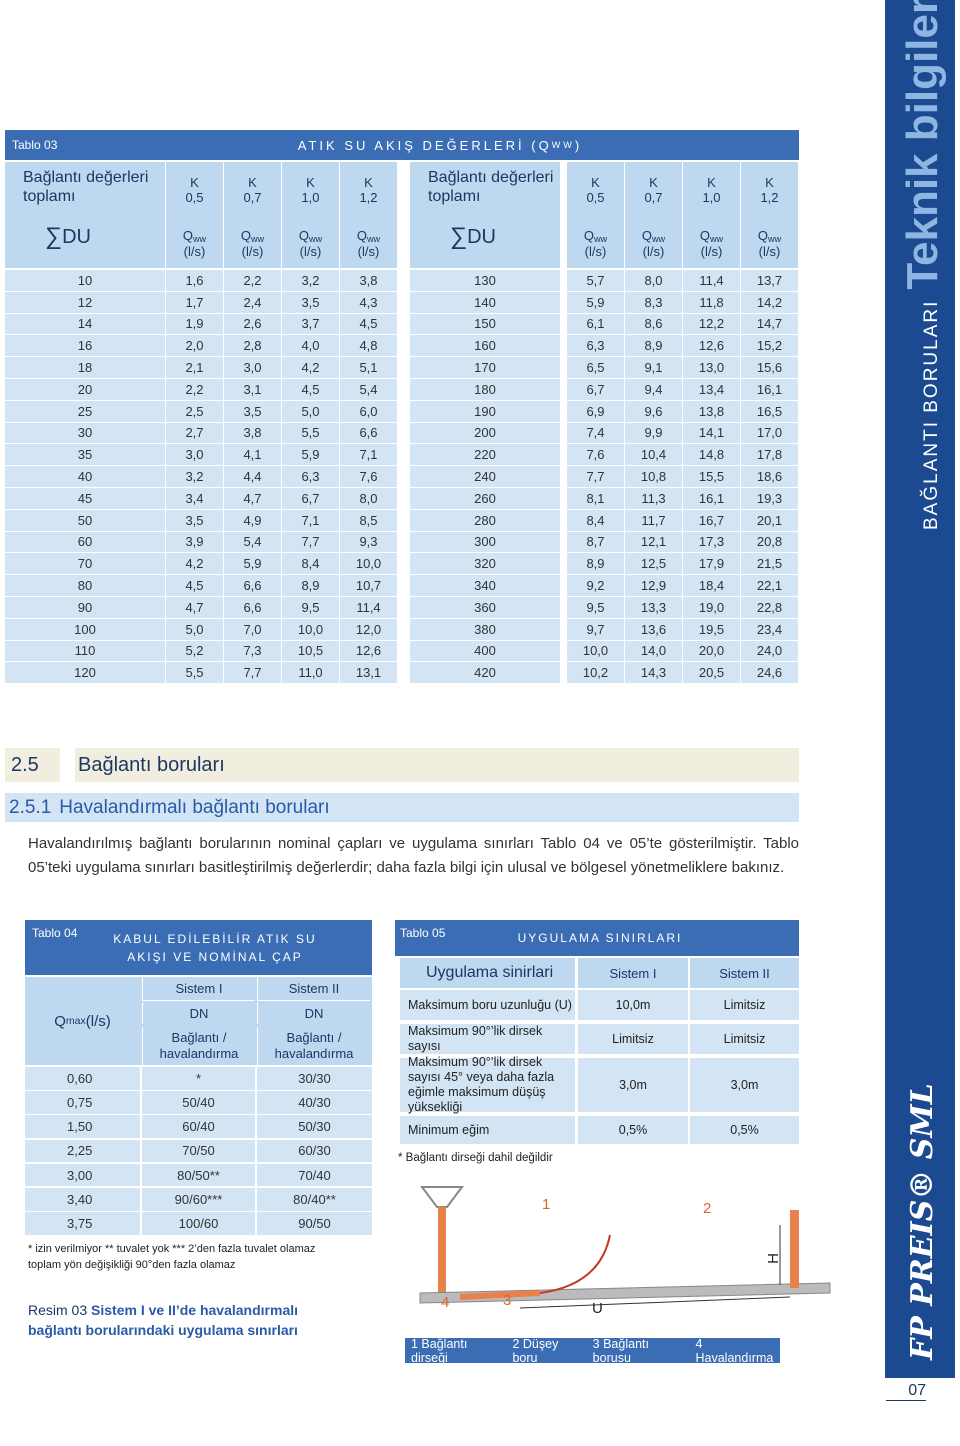 The height and width of the screenshot is (1446, 960). Describe the element at coordinates (485, 455) in the screenshot. I see `cell: 220` at that location.